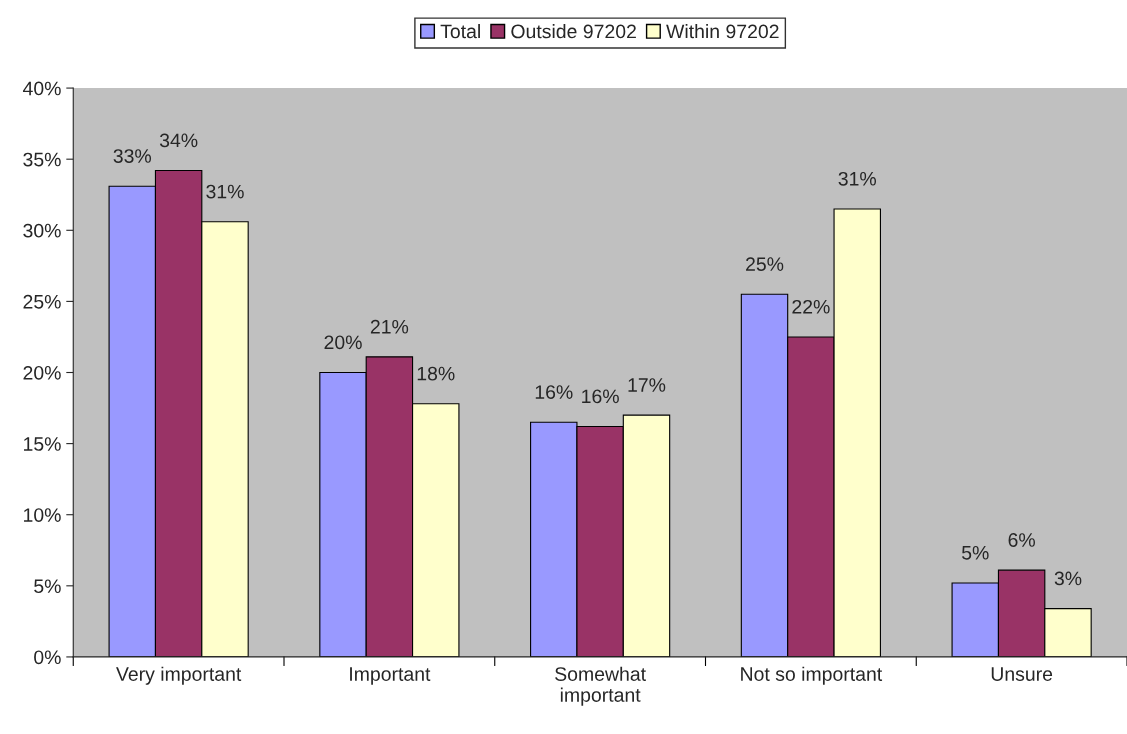 The image size is (1127, 734). I want to click on y-tick-label: 40%, so click(41, 88).